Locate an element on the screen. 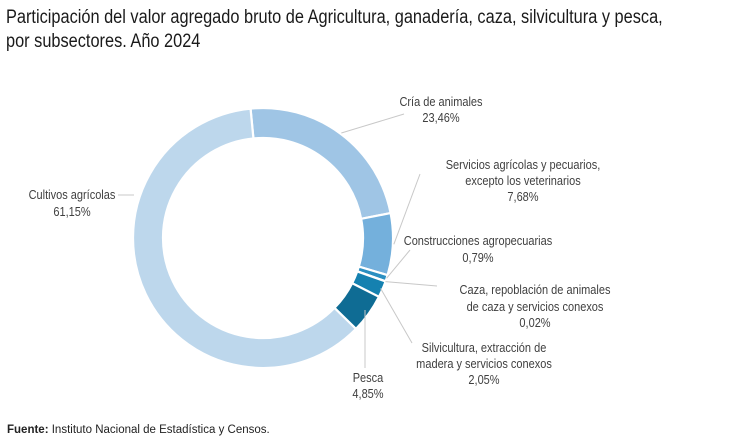  slice-name-label: Servicios agrícolas y pecuarios, is located at coordinates (523, 165).